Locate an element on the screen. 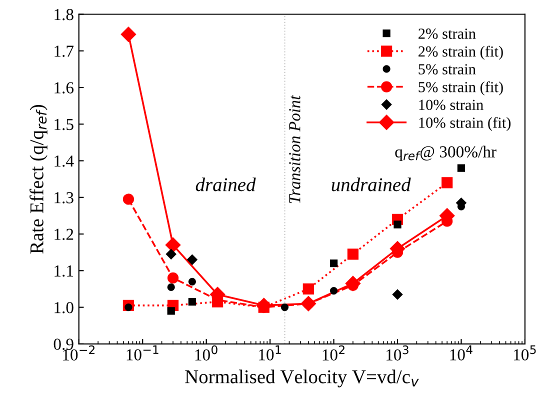  y-tick-label: 1.8 is located at coordinates (64, 14).